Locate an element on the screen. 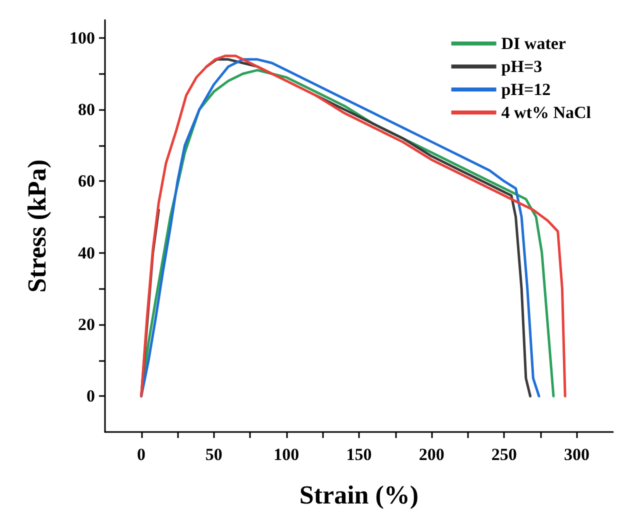 This screenshot has width=621, height=515. y-tick-label: 80 is located at coordinates (86, 110).